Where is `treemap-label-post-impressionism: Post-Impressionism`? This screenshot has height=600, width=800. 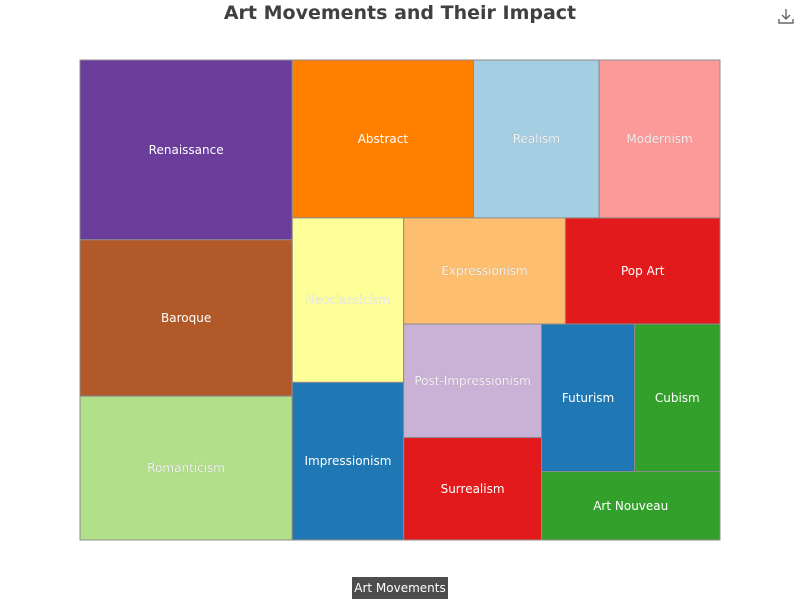 treemap-label-post-impressionism: Post-Impressionism is located at coordinates (472, 381).